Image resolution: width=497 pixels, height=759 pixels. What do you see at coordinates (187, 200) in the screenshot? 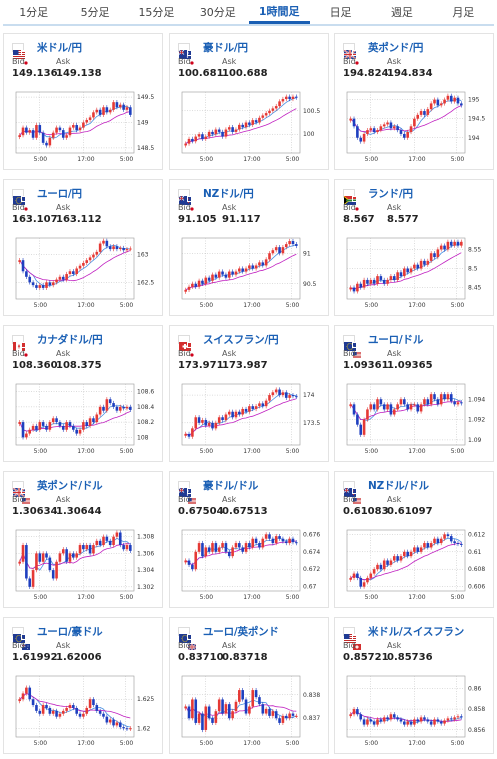
I see `flag-newzealand-icon` at bounding box center [187, 200].